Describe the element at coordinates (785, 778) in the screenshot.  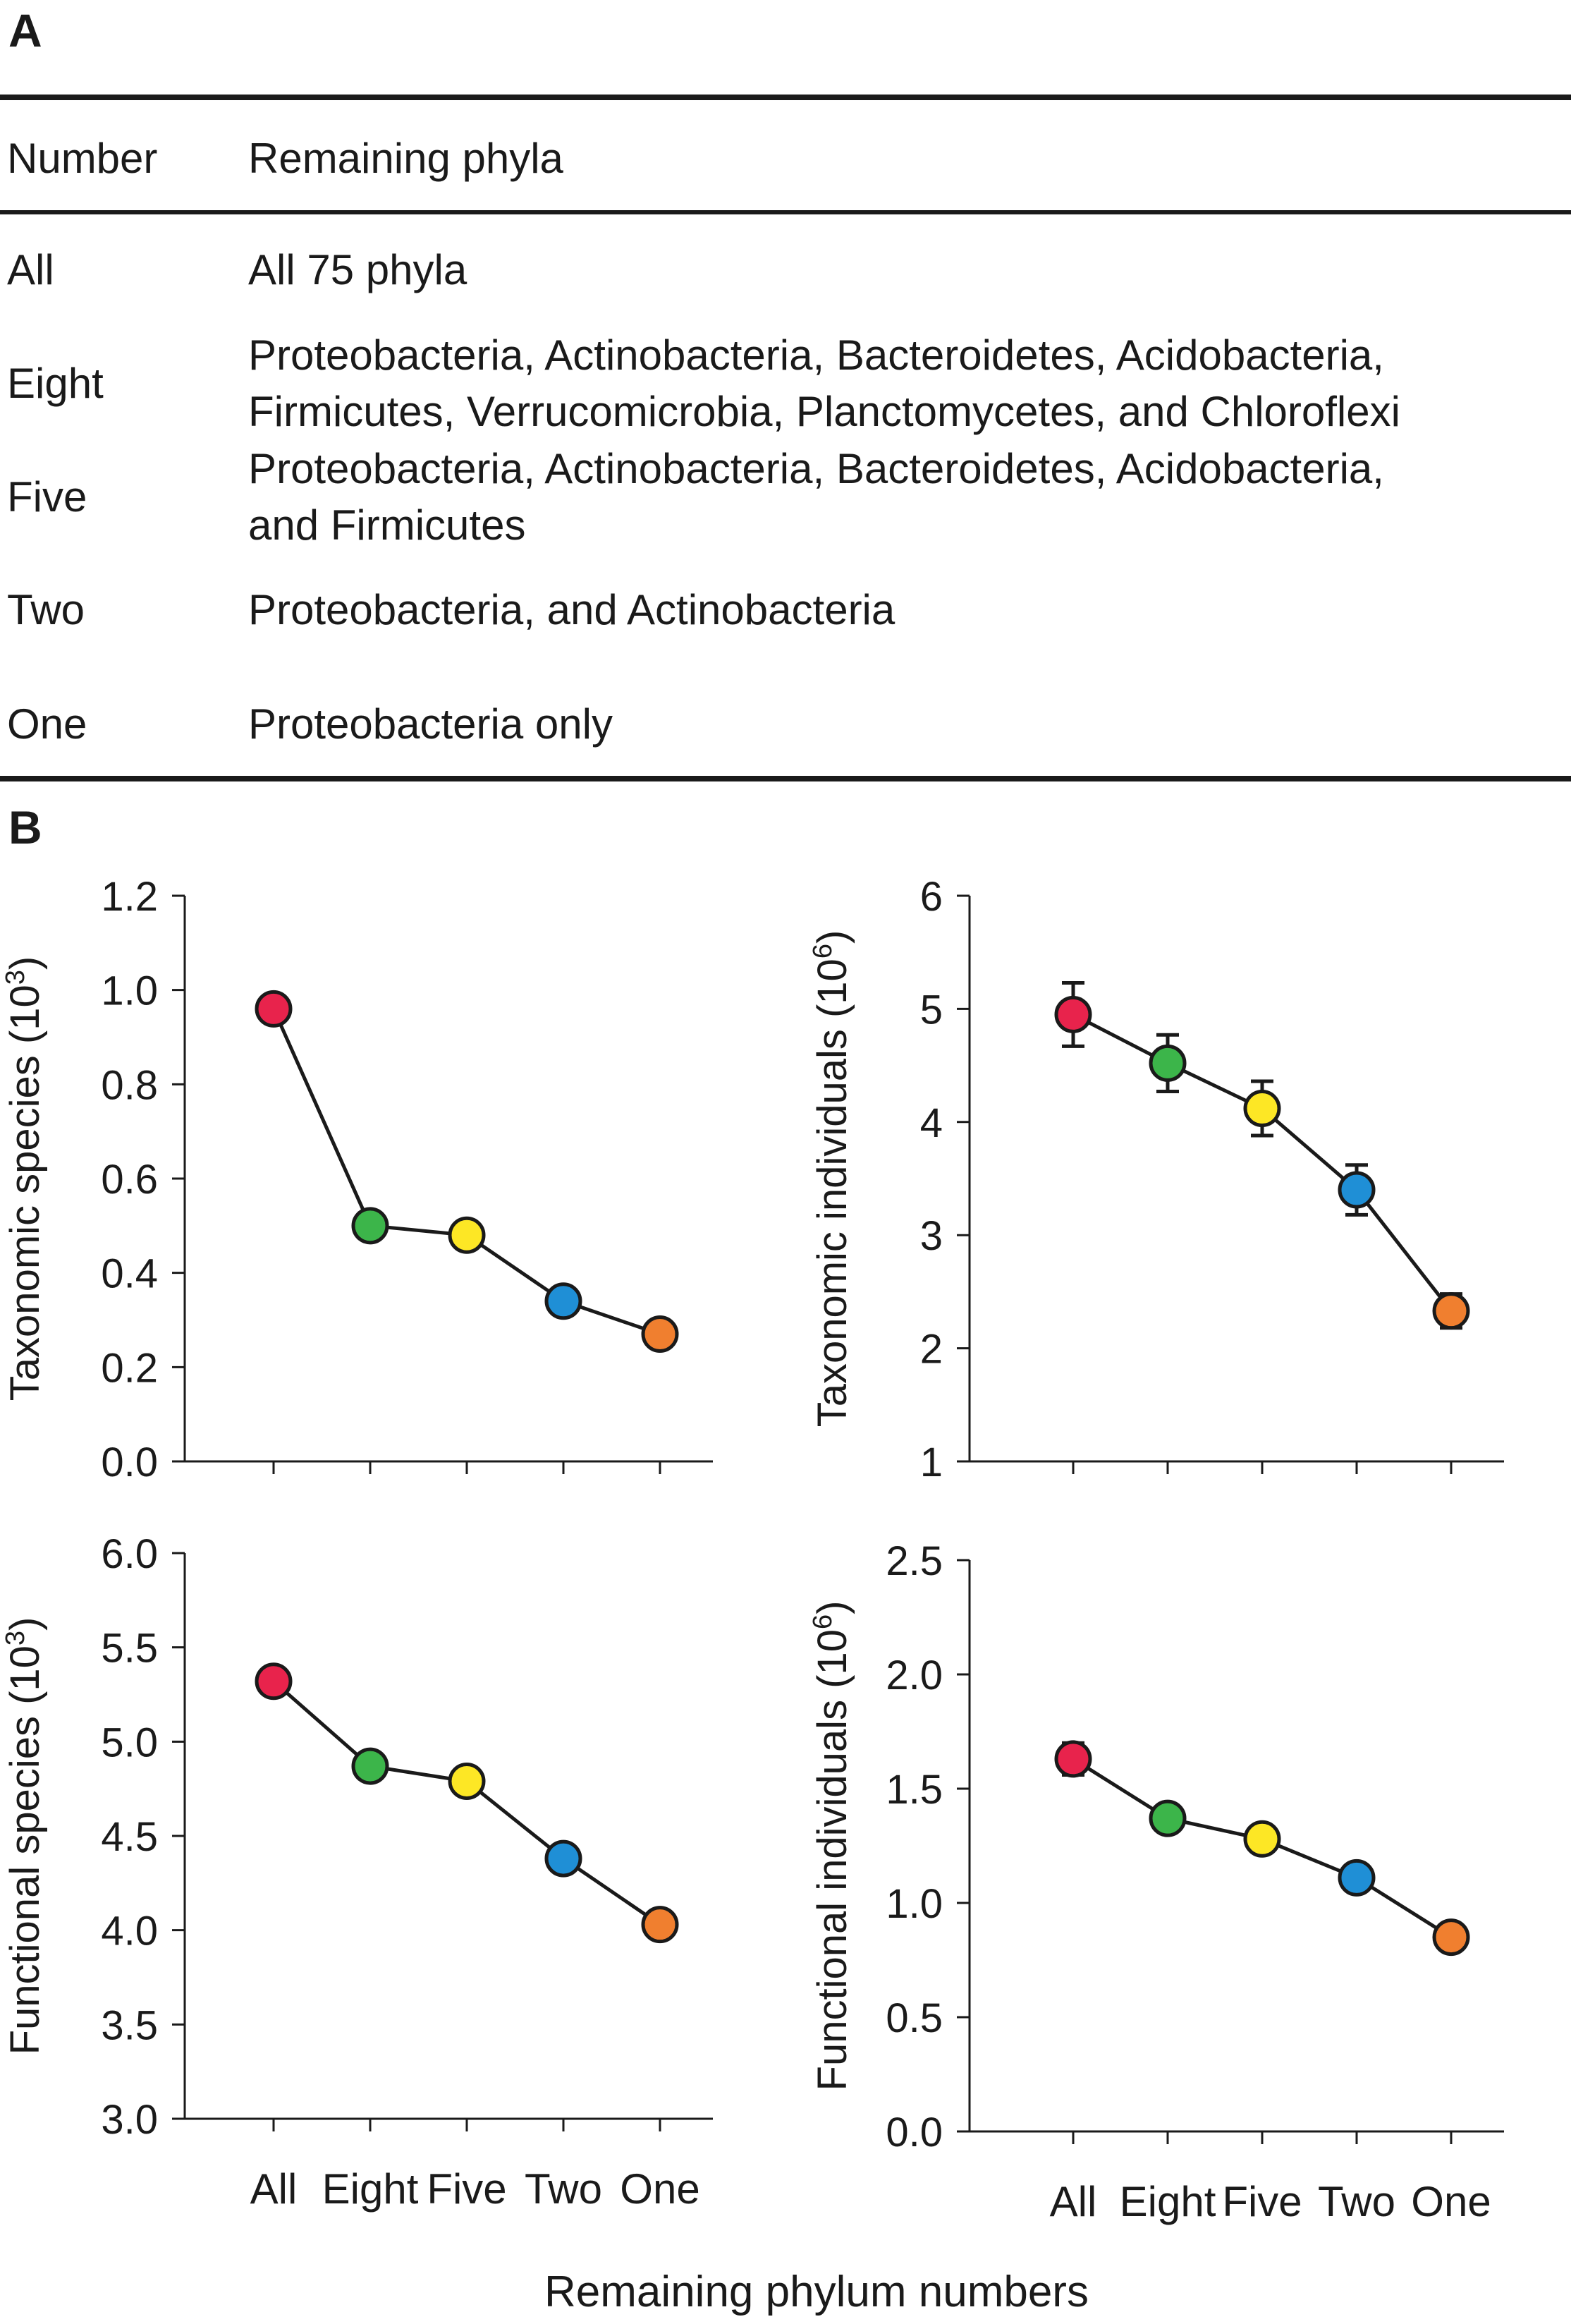
I see `table-bottom-rule` at that location.